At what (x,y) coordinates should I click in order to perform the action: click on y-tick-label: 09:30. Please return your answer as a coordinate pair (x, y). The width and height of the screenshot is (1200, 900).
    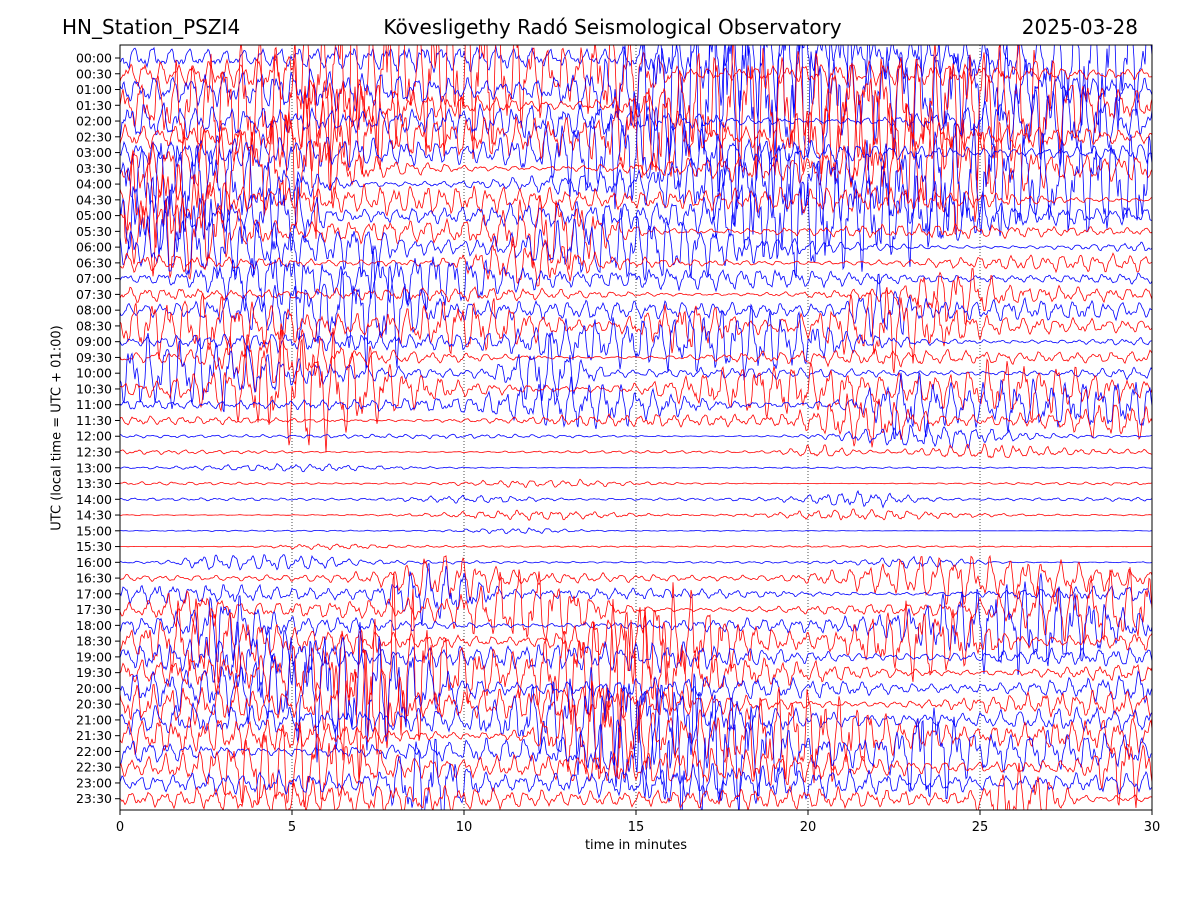
    Looking at the image, I should click on (94, 357).